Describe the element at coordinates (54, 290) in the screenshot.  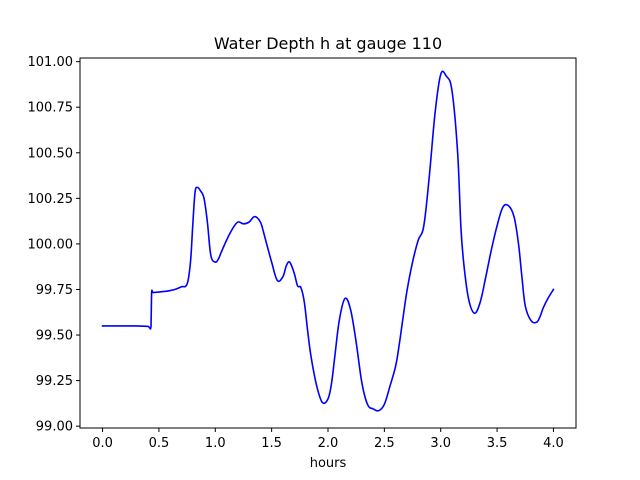
I see `y-tick-label: 99.75` at that location.